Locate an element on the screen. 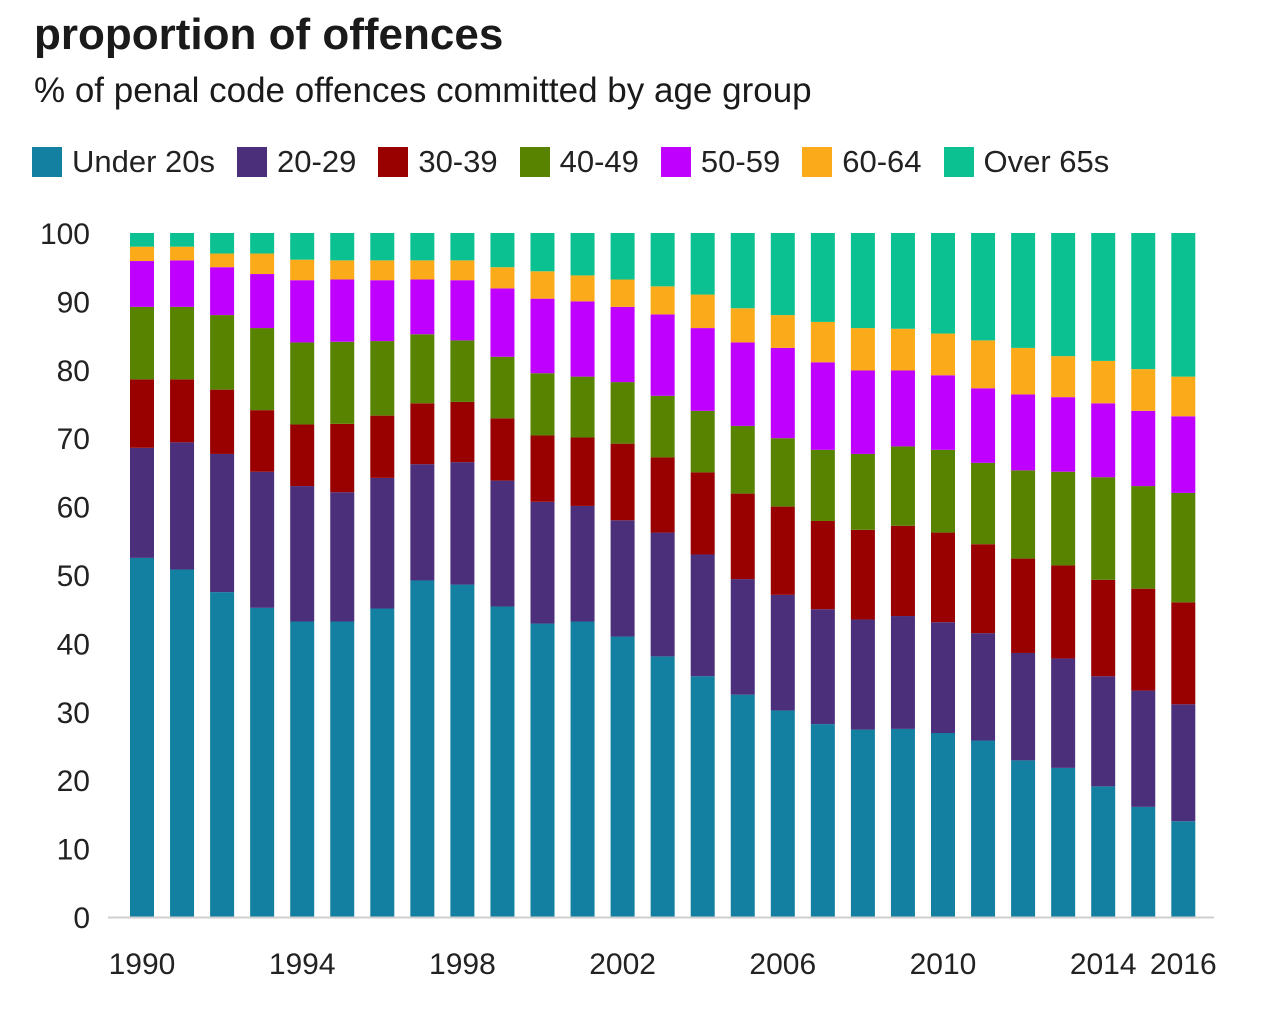 This screenshot has width=1280, height=1020. bar-segment-20-29-2006 is located at coordinates (782, 652).